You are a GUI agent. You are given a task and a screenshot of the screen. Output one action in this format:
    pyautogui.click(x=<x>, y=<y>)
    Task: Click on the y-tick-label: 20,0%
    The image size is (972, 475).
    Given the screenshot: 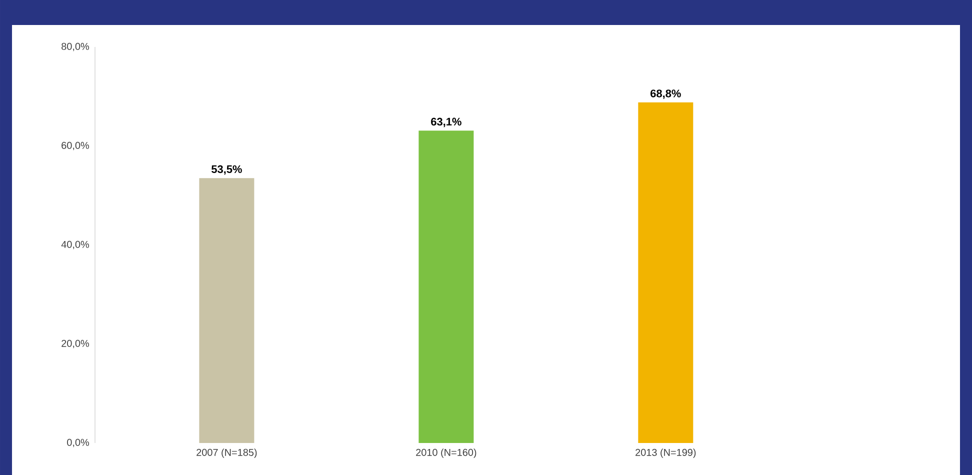 What is the action you would take?
    pyautogui.click(x=76, y=344)
    